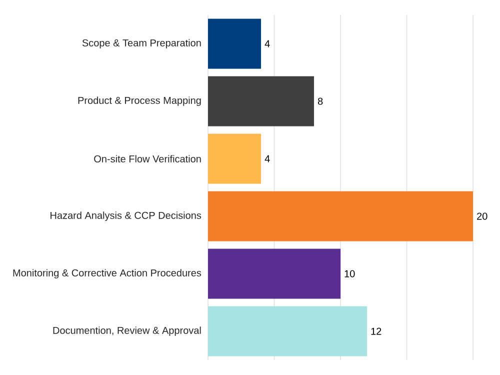 This screenshot has height=375, width=500. Describe the element at coordinates (147, 158) in the screenshot. I see `y-tick-label: On-site Flow Verification` at that location.